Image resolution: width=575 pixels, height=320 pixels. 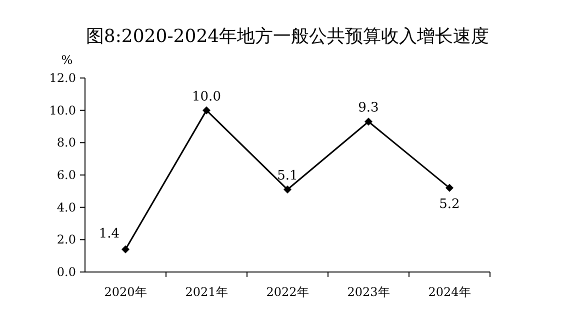 What do you see at coordinates (66, 175) in the screenshot?
I see `y-tick-label: 6.0` at bounding box center [66, 175].